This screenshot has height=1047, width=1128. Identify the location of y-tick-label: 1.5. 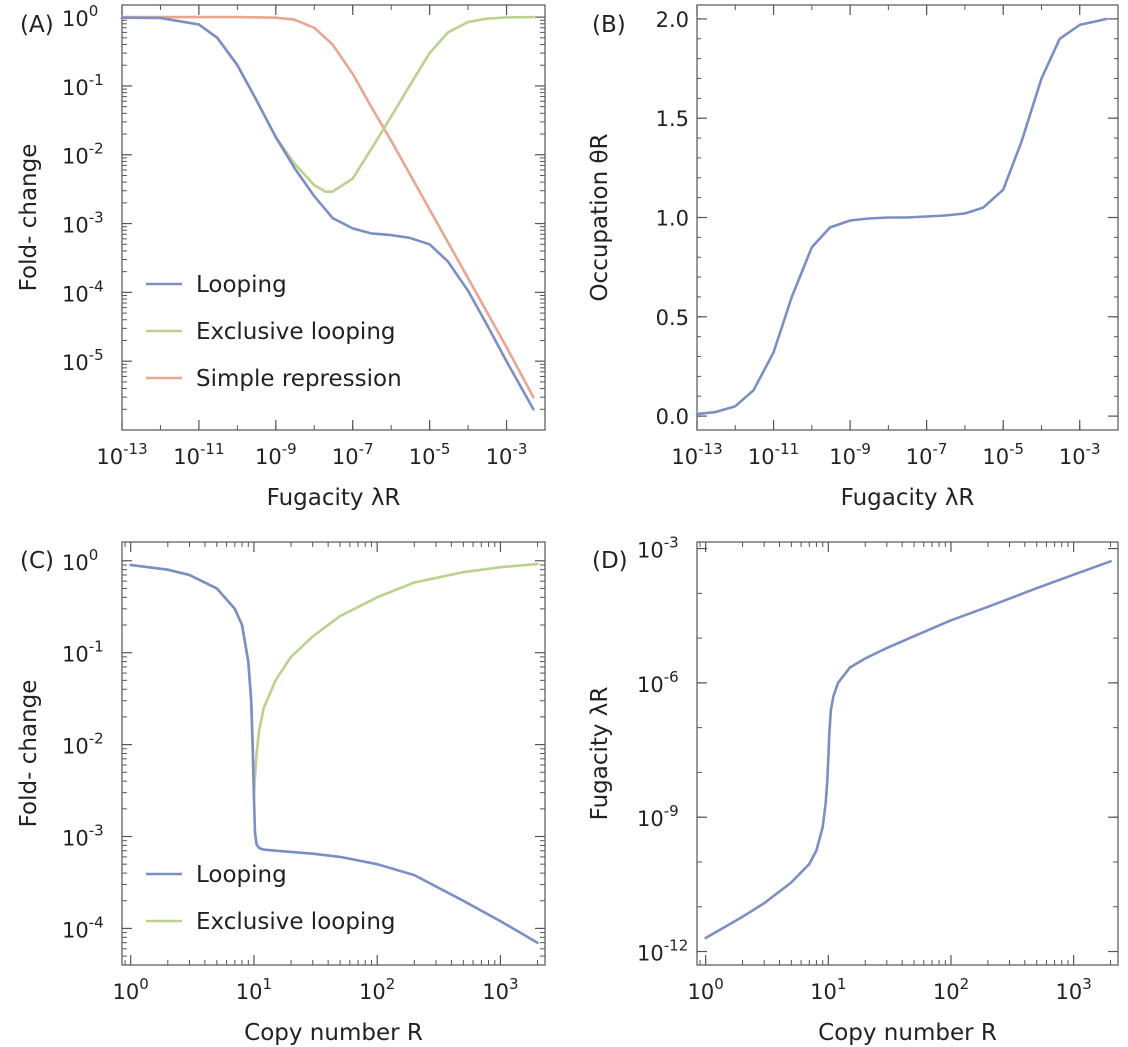
(672, 119).